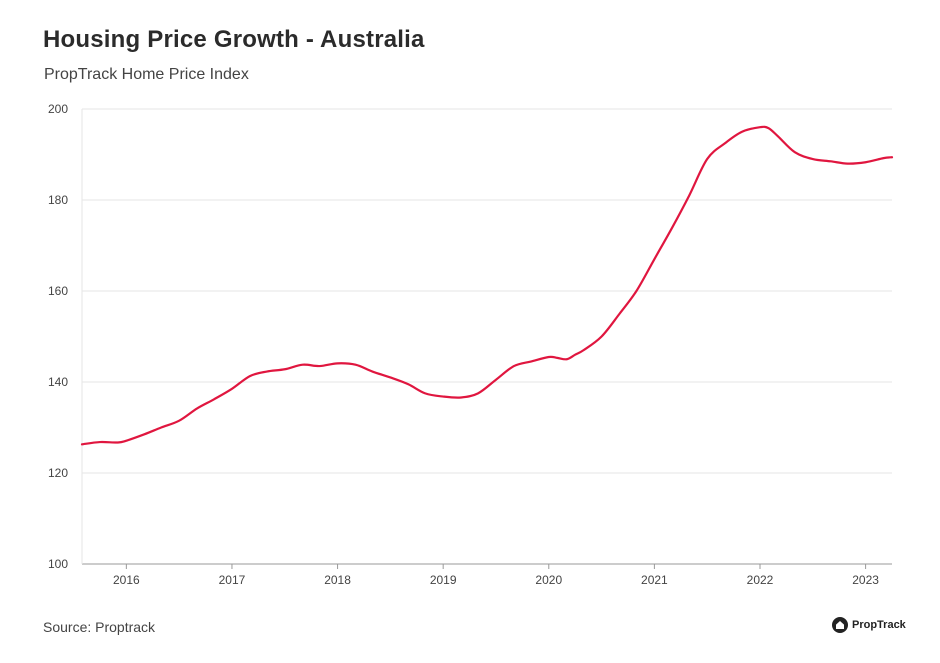 The width and height of the screenshot is (940, 663). What do you see at coordinates (760, 580) in the screenshot?
I see `x-tick-label: 2022` at bounding box center [760, 580].